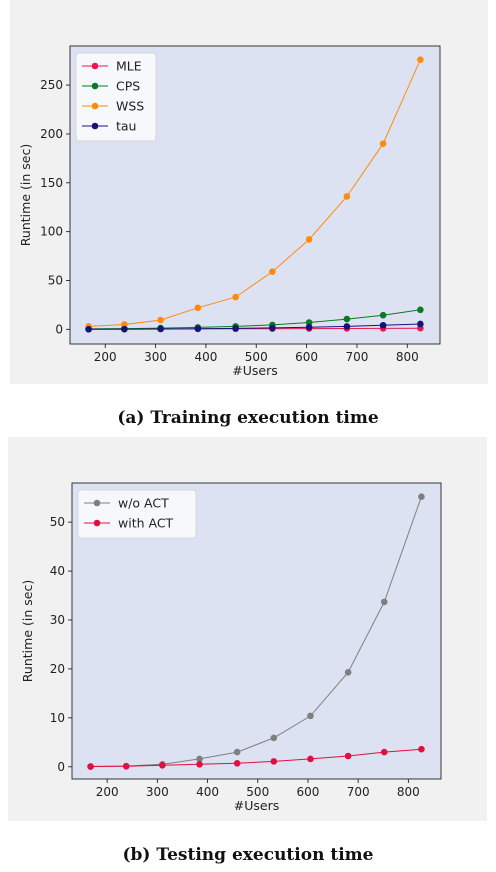 The image size is (496, 872). Describe the element at coordinates (256, 357) in the screenshot. I see `train-x-tick-label: 500` at that location.